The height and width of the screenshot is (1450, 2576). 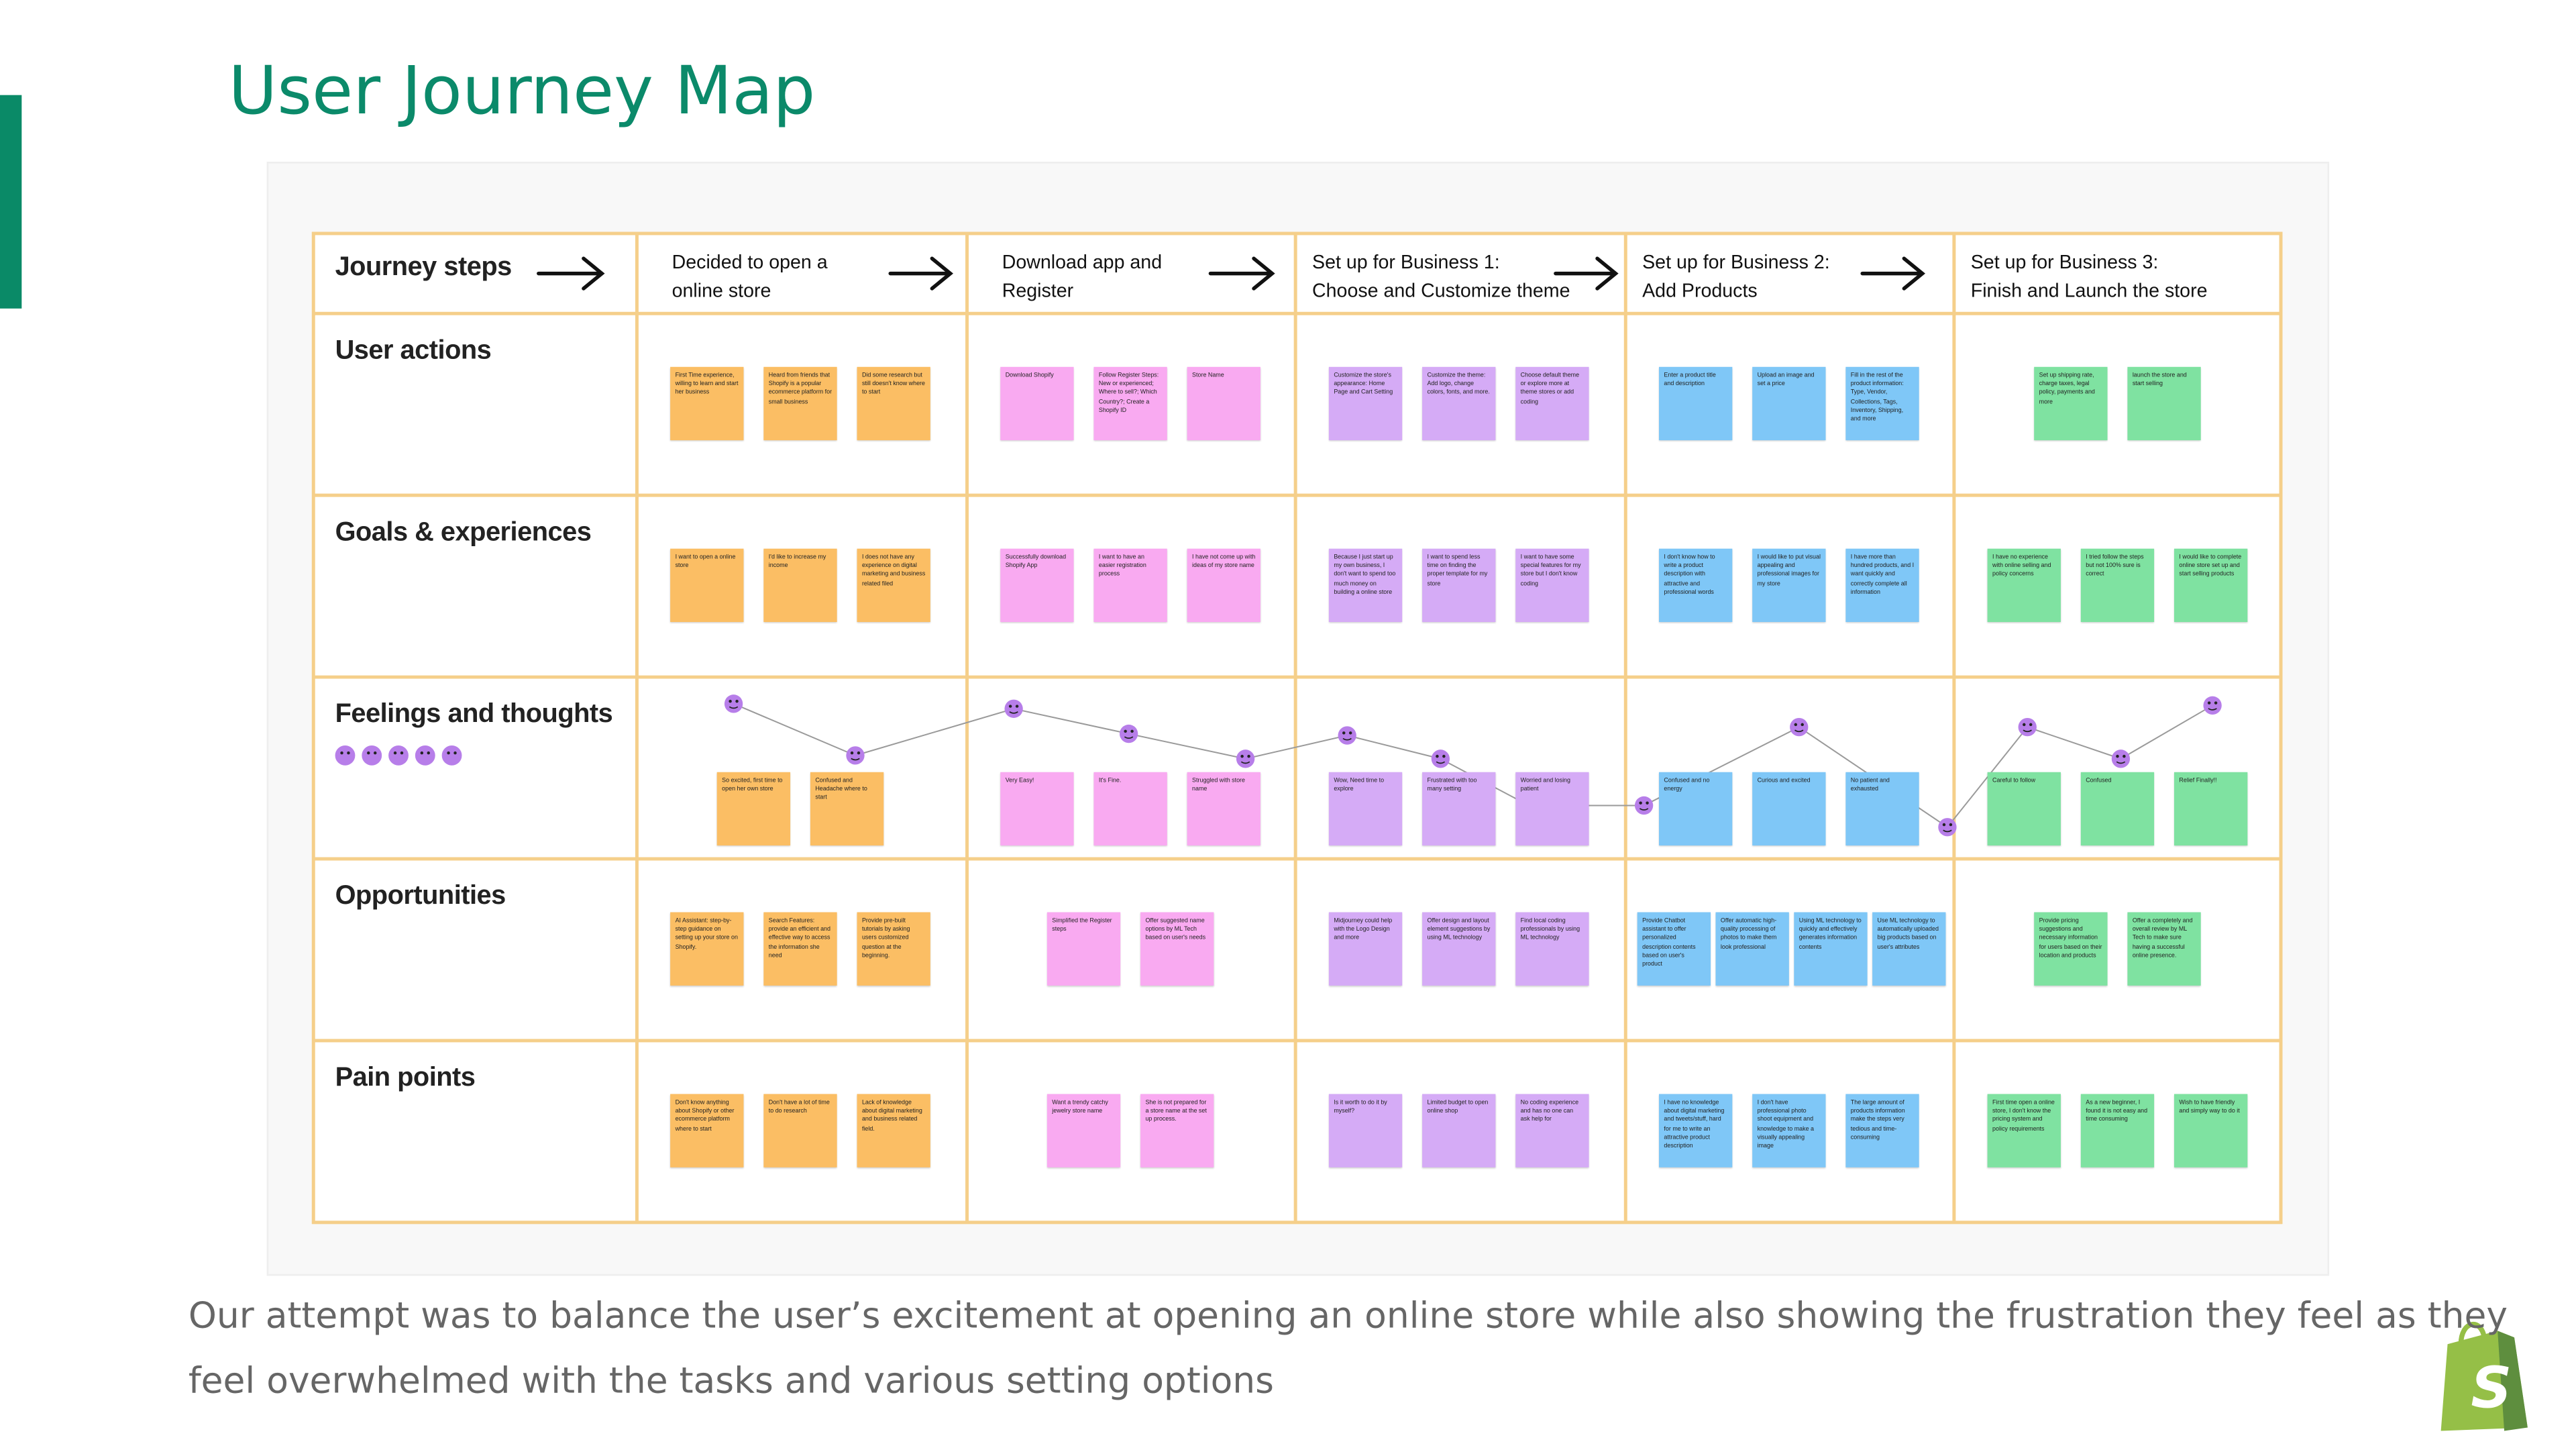 I want to click on sticky-note: Confused, so click(x=2117, y=809).